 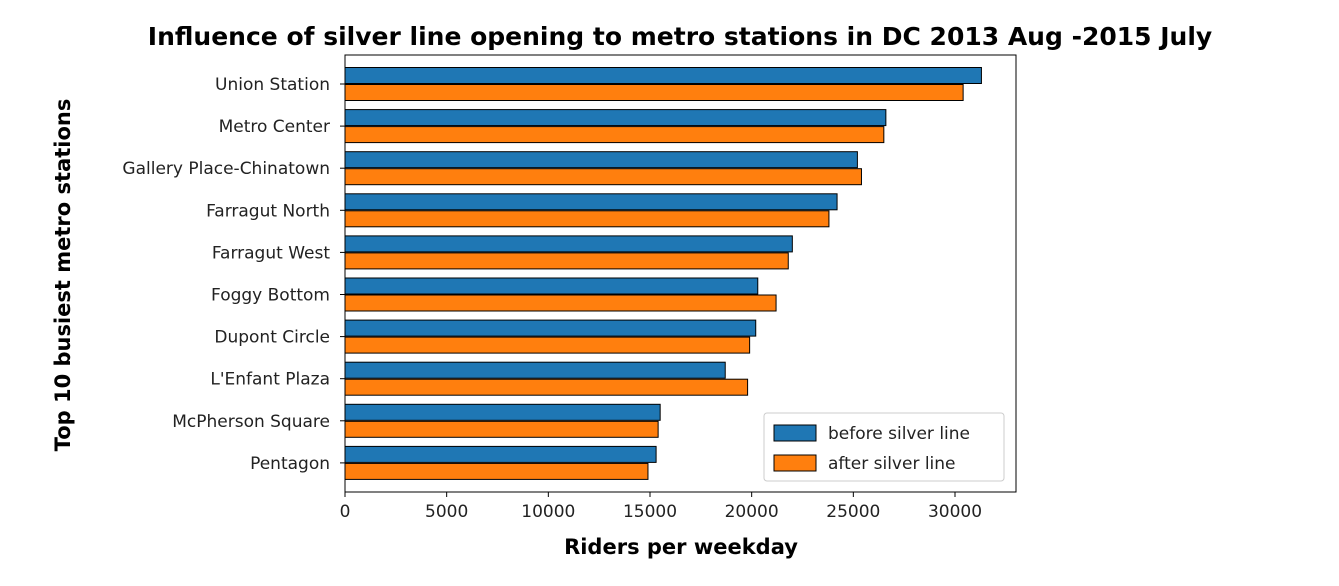 I want to click on x-tick-label: 25000, so click(x=853, y=512).